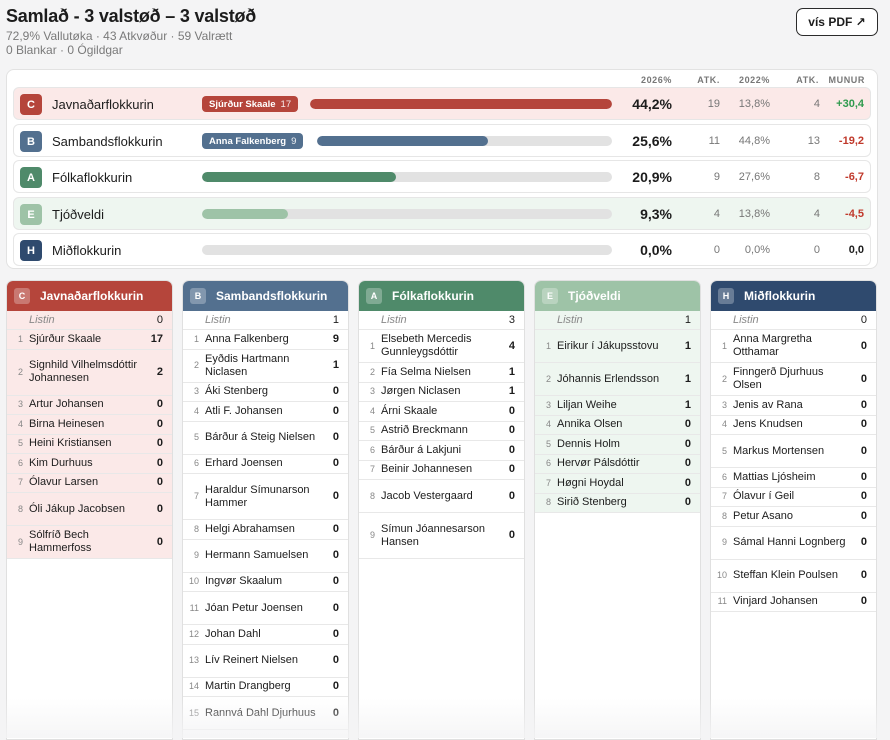 The image size is (890, 740). I want to click on party-letter-badge: H, so click(31, 250).